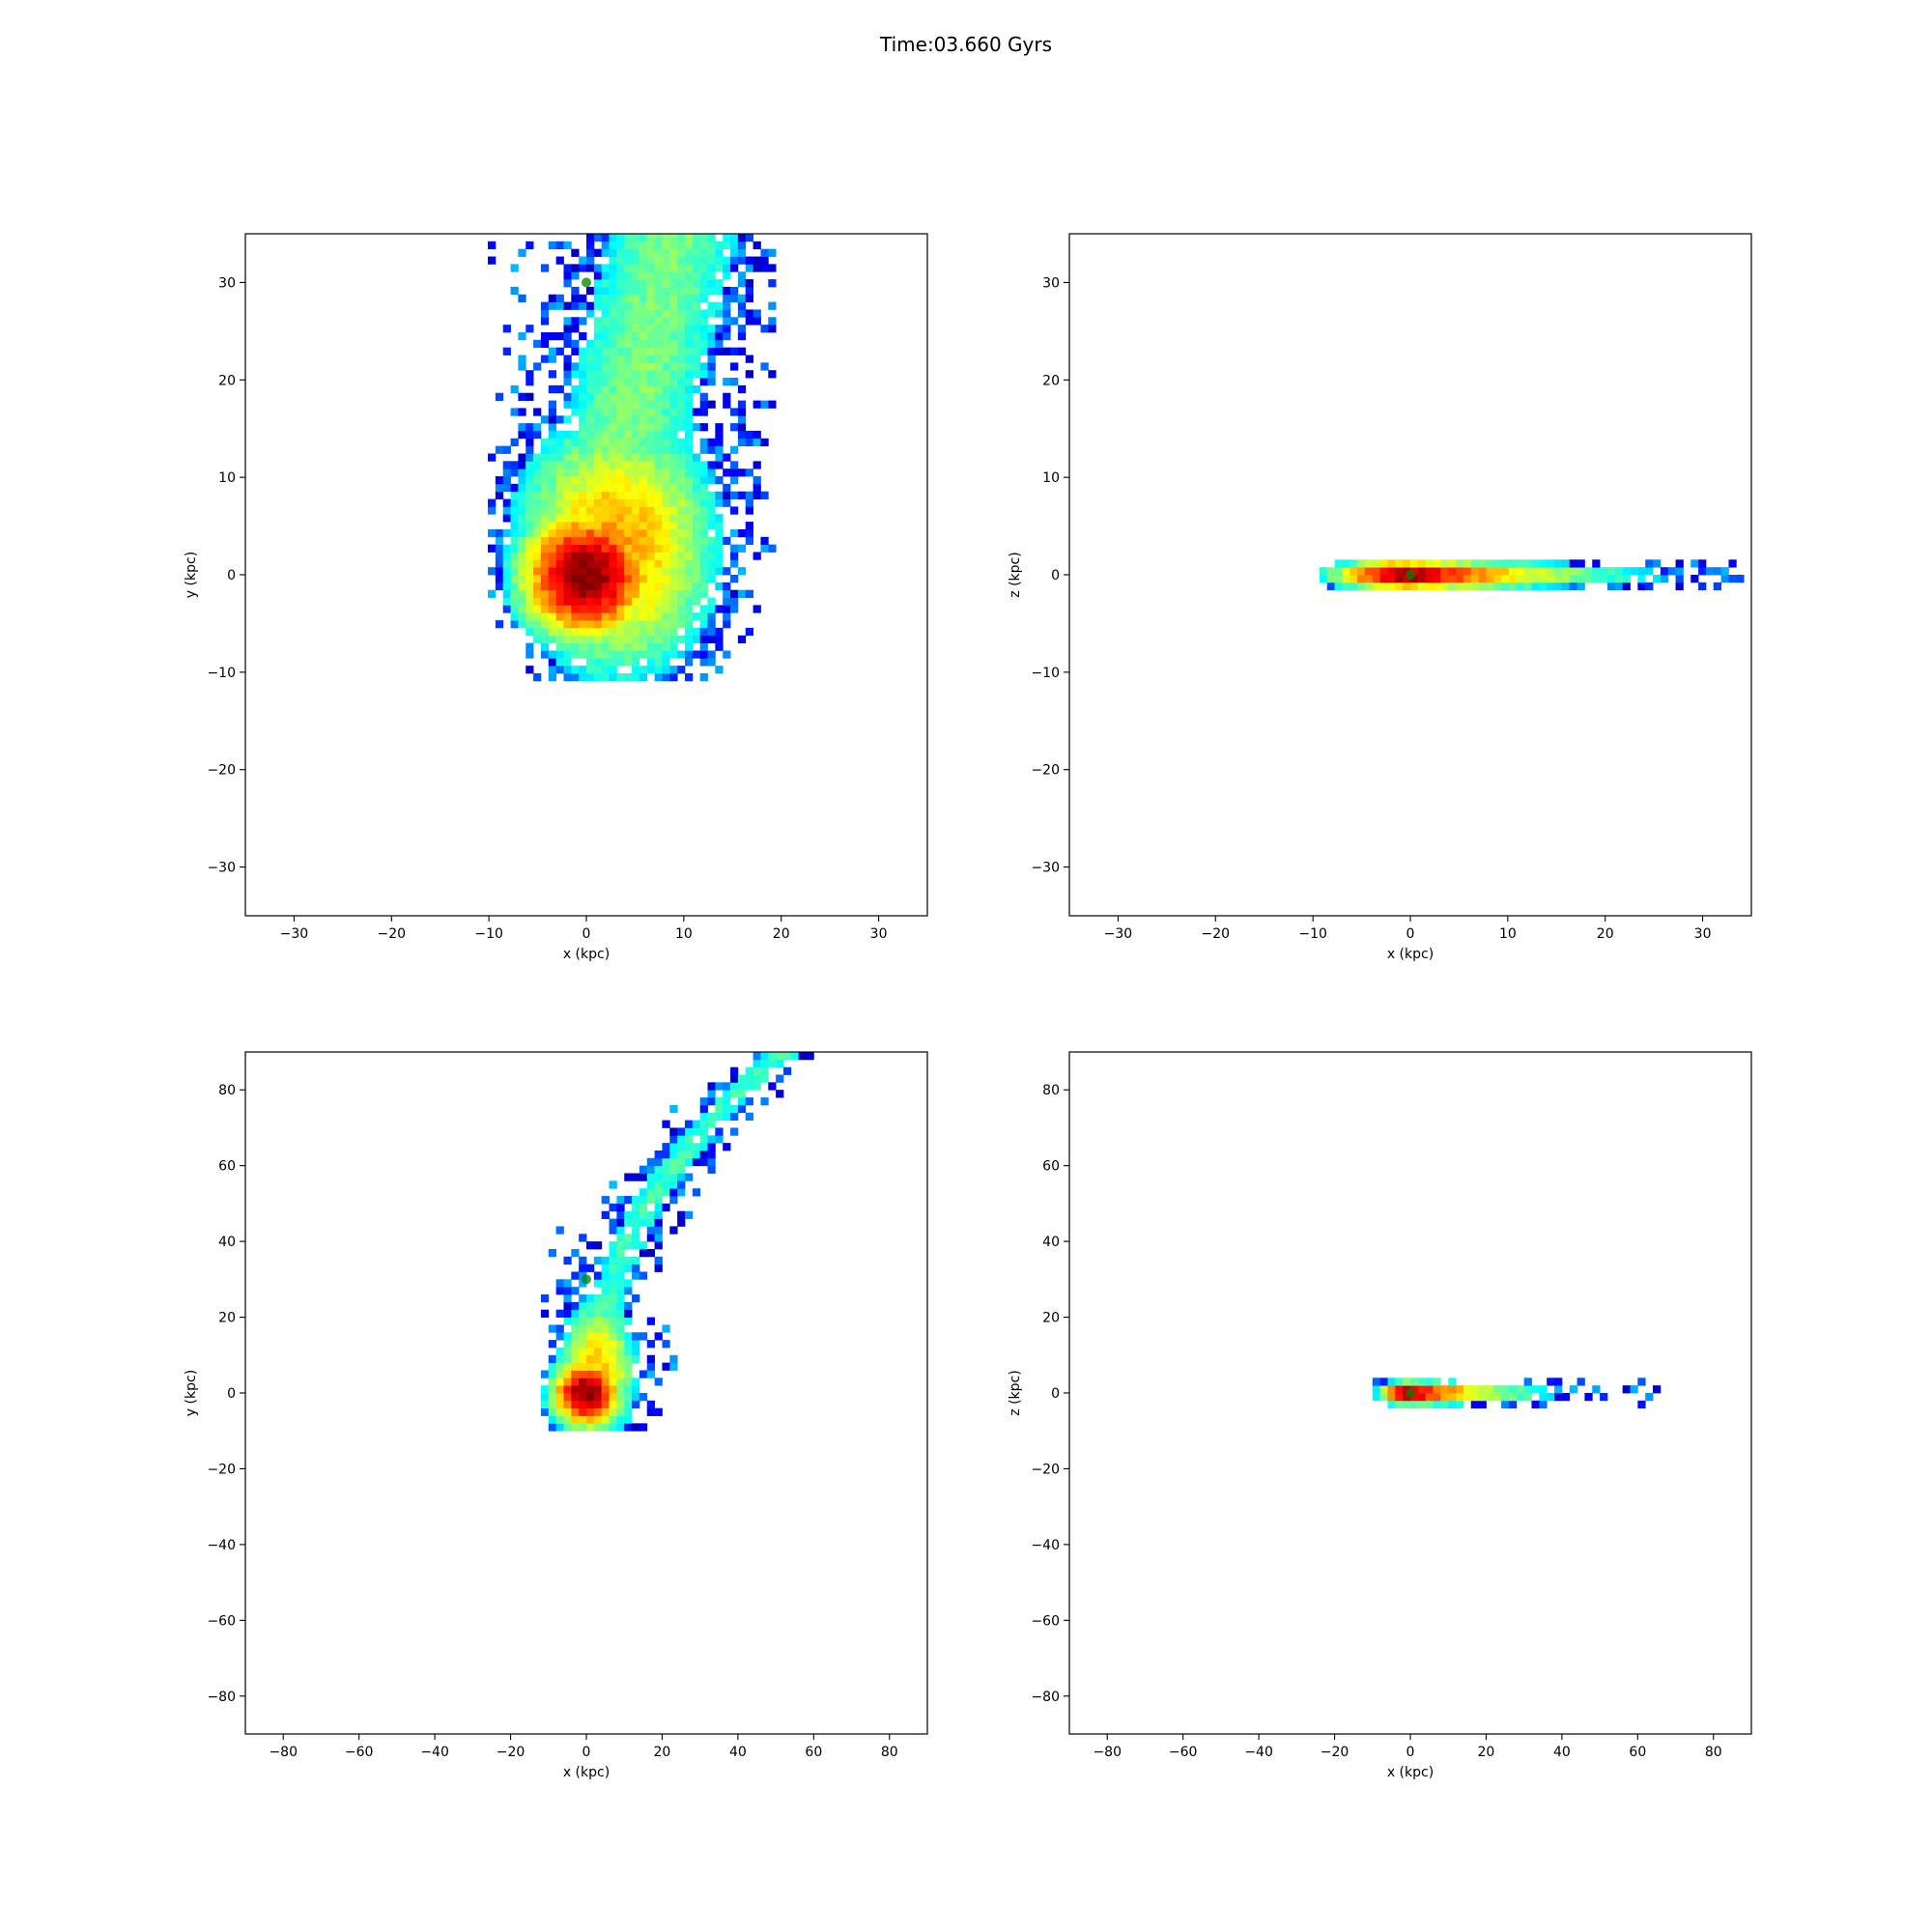 The height and width of the screenshot is (1932, 1932). What do you see at coordinates (1051, 478) in the screenshot?
I see `y-tick-label: 10` at bounding box center [1051, 478].